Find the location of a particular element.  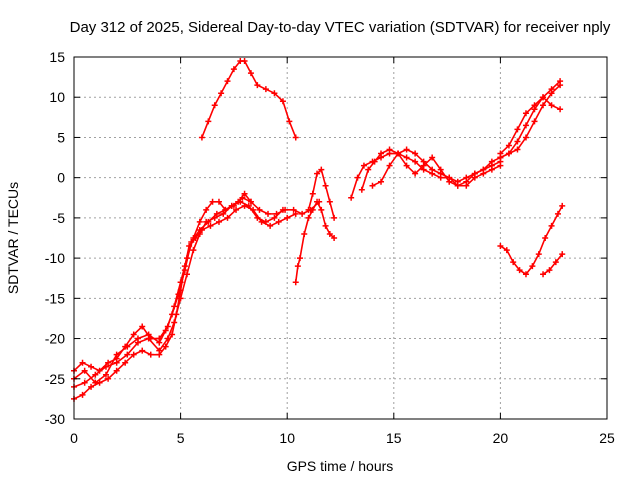

y-tick-label: -15 is located at coordinates (55, 298).